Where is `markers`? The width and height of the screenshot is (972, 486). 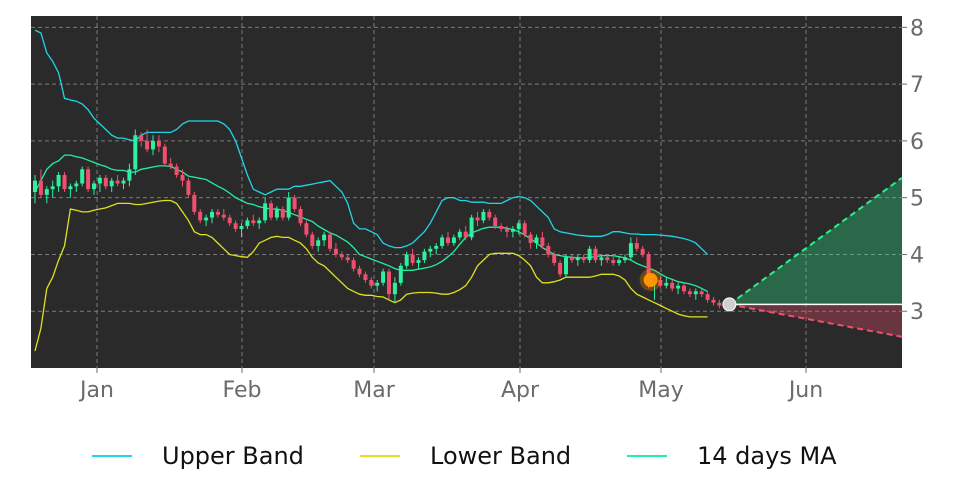 markers is located at coordinates (688, 290).